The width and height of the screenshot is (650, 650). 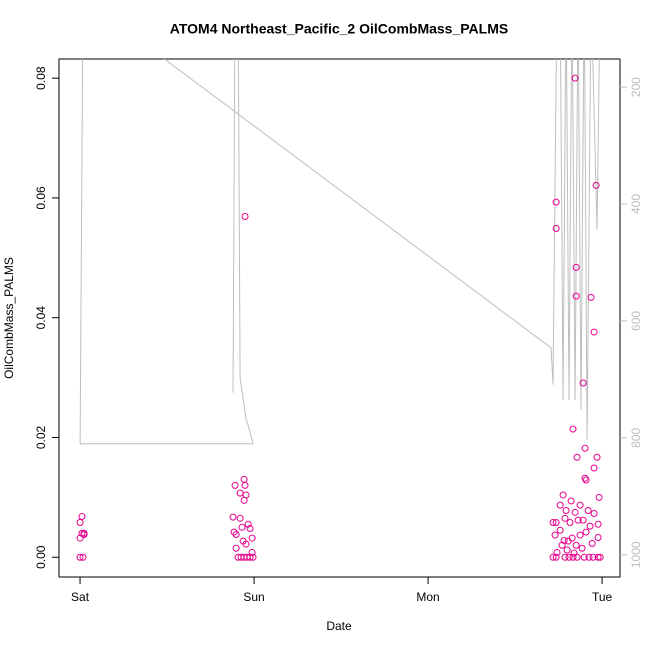 I want to click on y-axis-label: OilCombMass_PALMS, so click(x=9, y=318).